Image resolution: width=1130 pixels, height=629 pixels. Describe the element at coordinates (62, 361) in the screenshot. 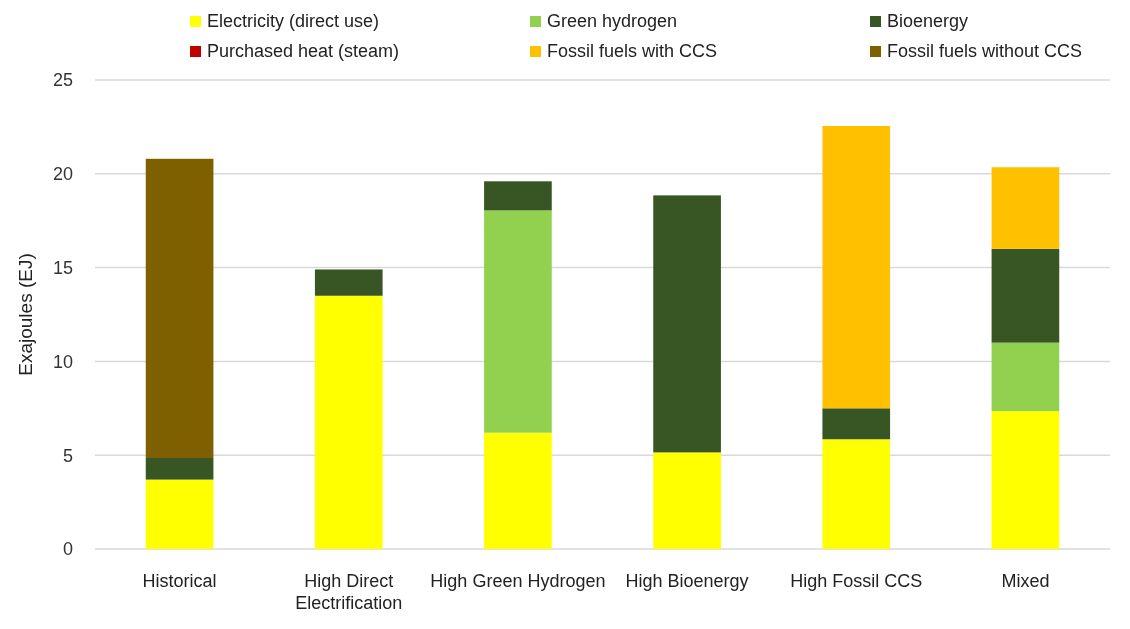

I see `y-tick-label: 10` at that location.